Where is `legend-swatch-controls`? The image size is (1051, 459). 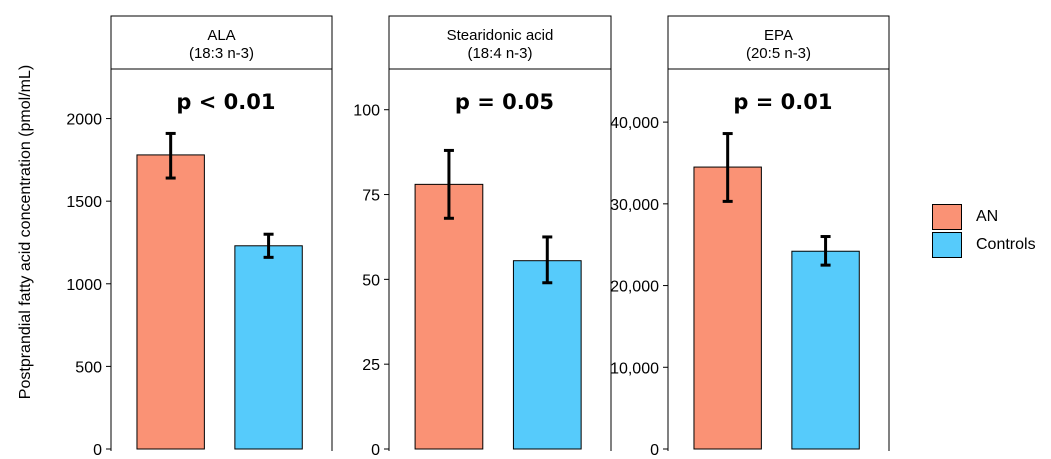 legend-swatch-controls is located at coordinates (947, 245).